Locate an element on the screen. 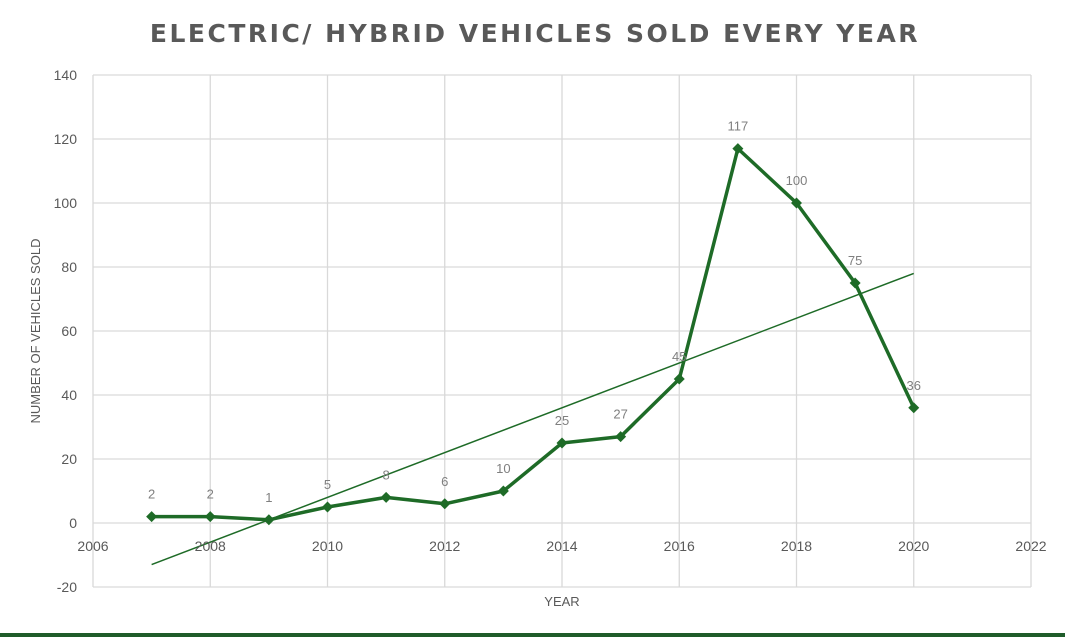  y-tick-label: 60 is located at coordinates (69, 331).